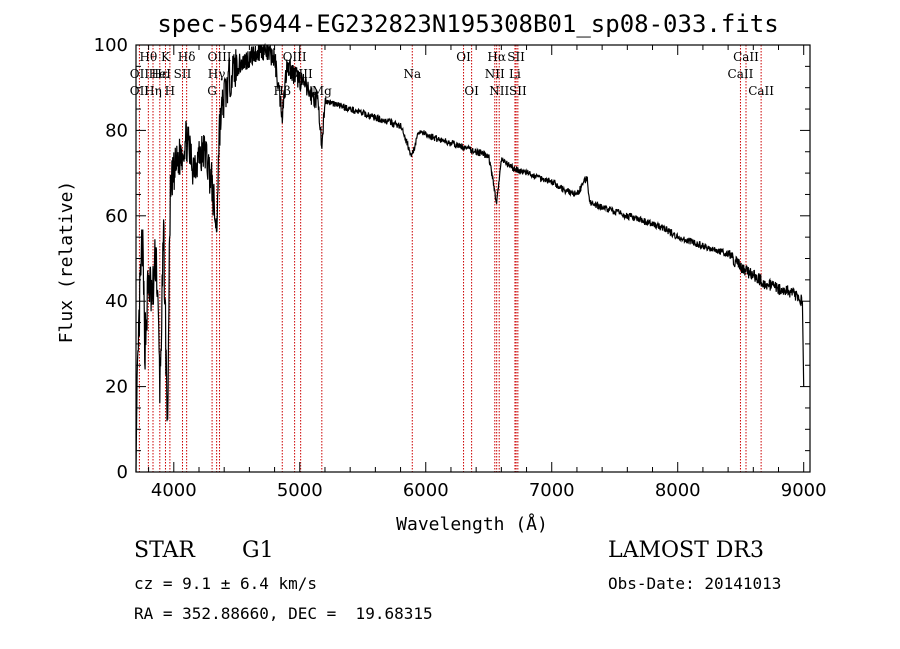 The width and height of the screenshot is (900, 649). Describe the element at coordinates (122, 472) in the screenshot. I see `y-tick-label: 0` at that location.